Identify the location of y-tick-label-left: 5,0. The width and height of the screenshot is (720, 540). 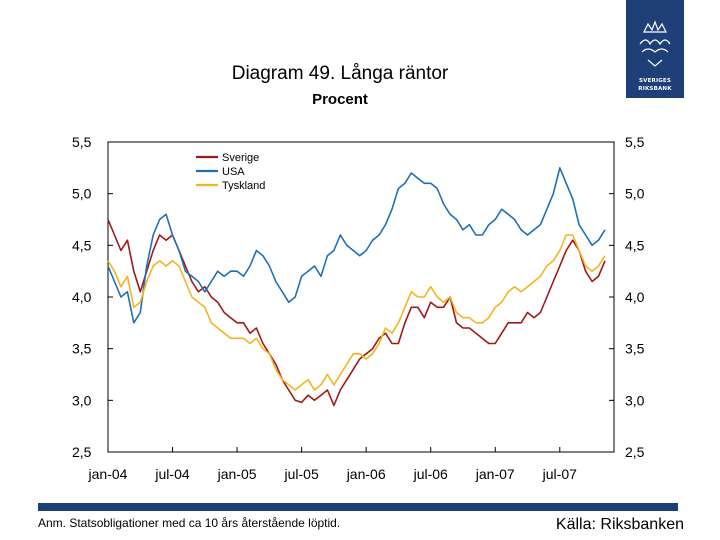
(82, 194).